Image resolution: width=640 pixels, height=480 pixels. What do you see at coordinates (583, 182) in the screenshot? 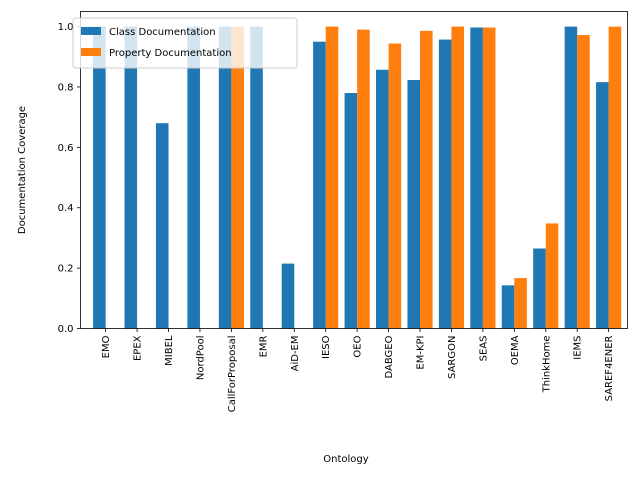
I see `bar-property-iems` at bounding box center [583, 182].